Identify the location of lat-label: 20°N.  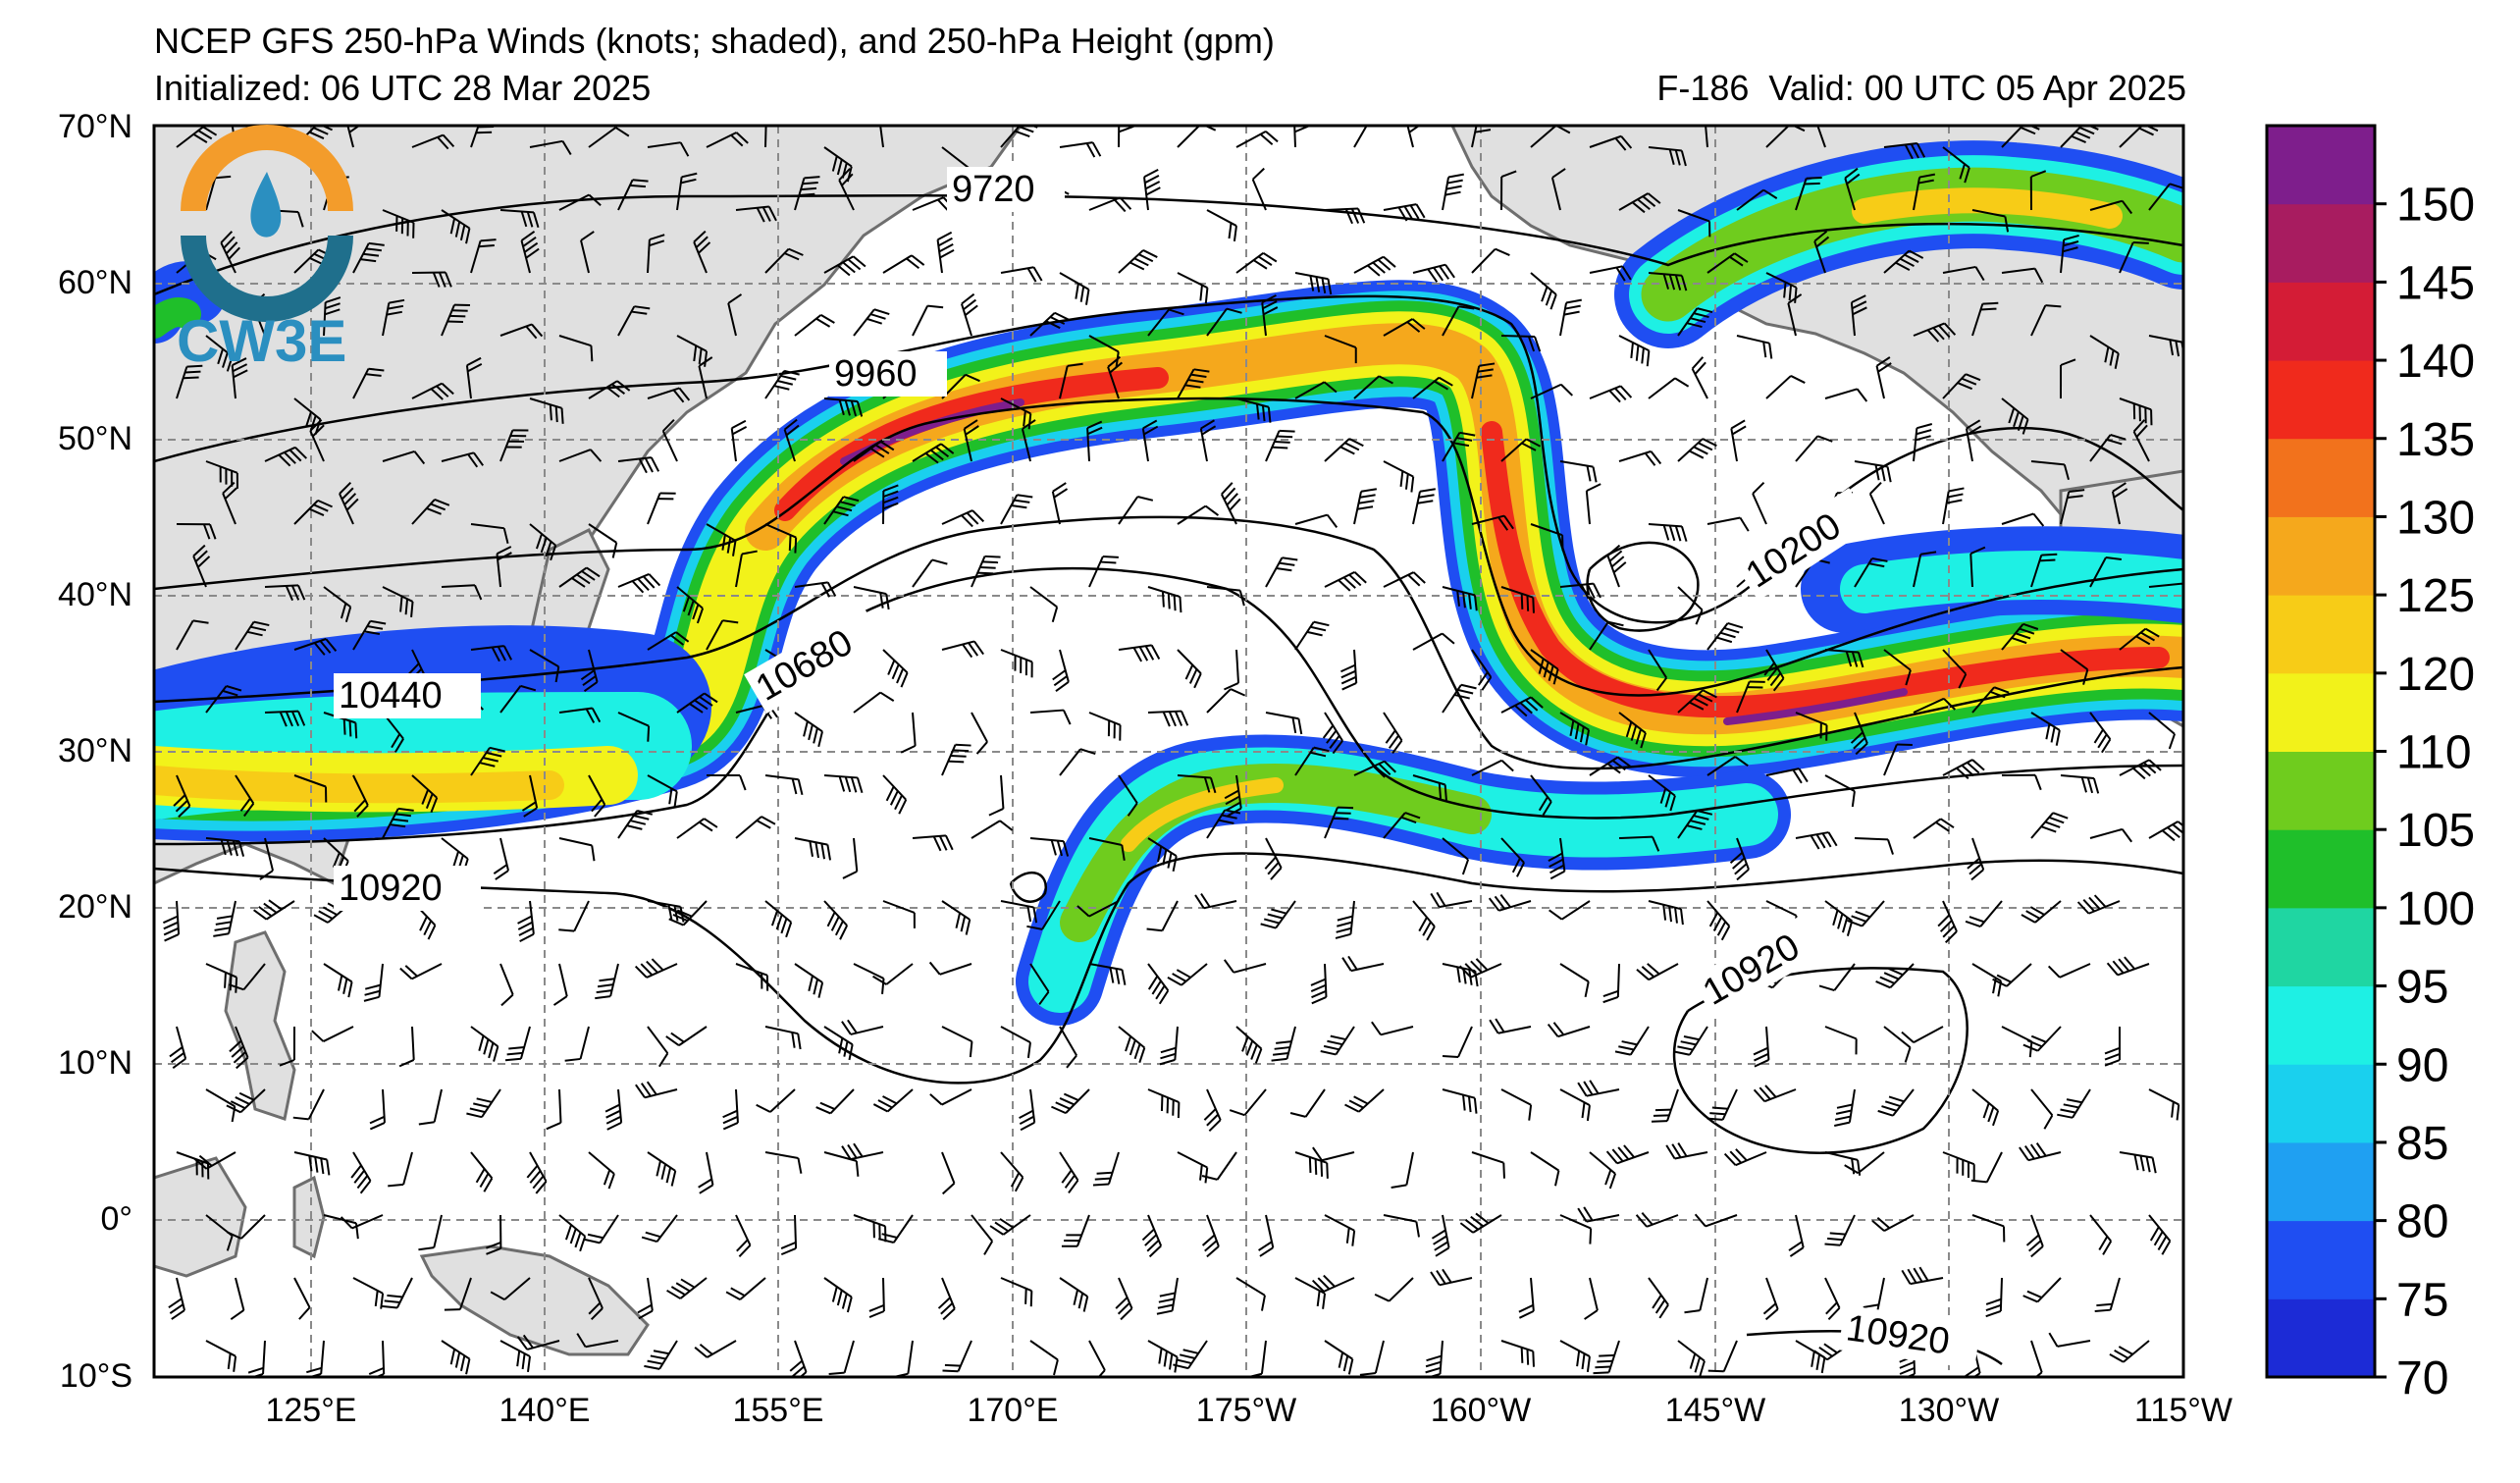
(95, 907).